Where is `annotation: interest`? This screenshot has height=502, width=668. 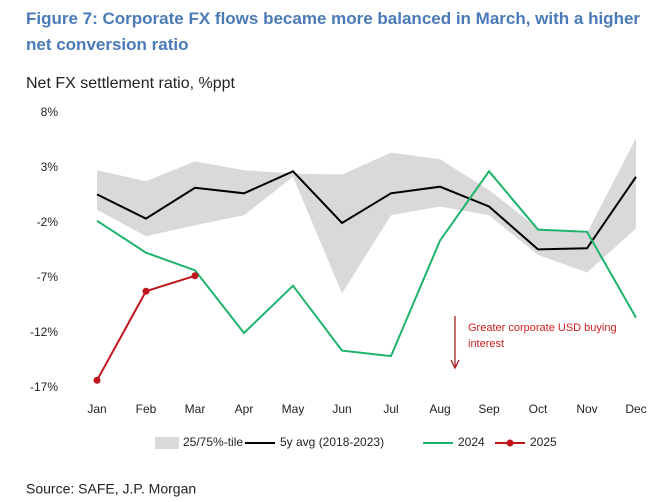 annotation: interest is located at coordinates (486, 344).